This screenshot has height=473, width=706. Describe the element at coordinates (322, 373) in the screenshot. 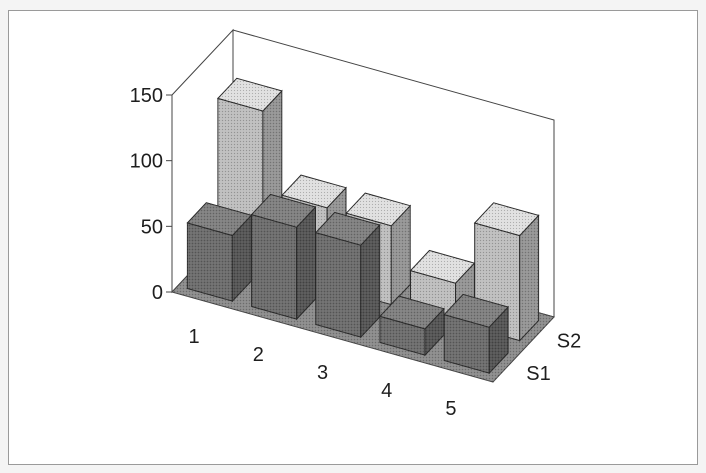

I see `x-category-label: 3` at that location.